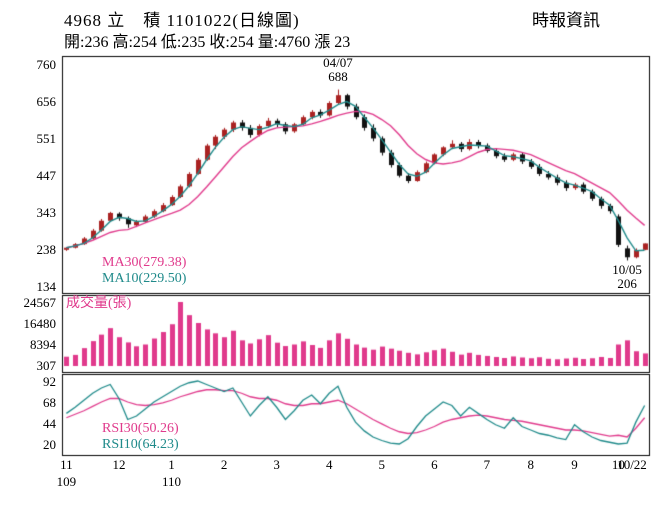 This screenshot has height=506, width=656. I want to click on price-axis-tick: 238, so click(46, 250).